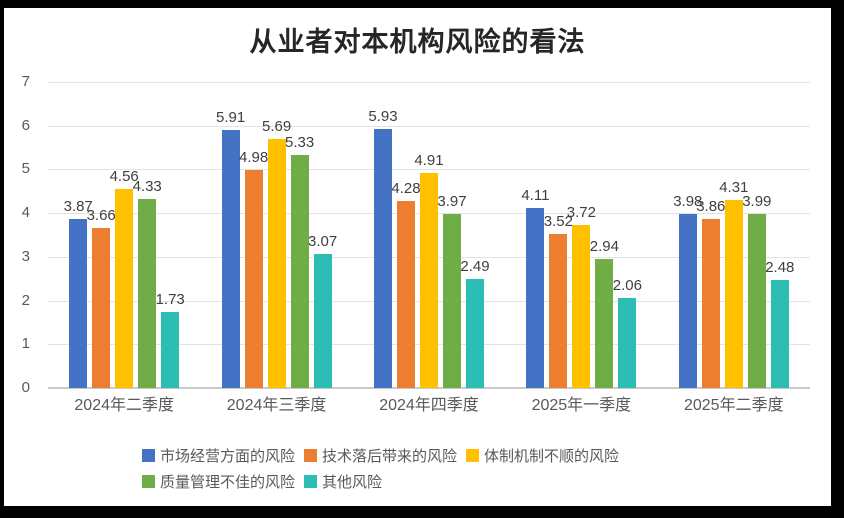 Image resolution: width=844 pixels, height=518 pixels. I want to click on bar-value-label: 4.31, so click(734, 187).